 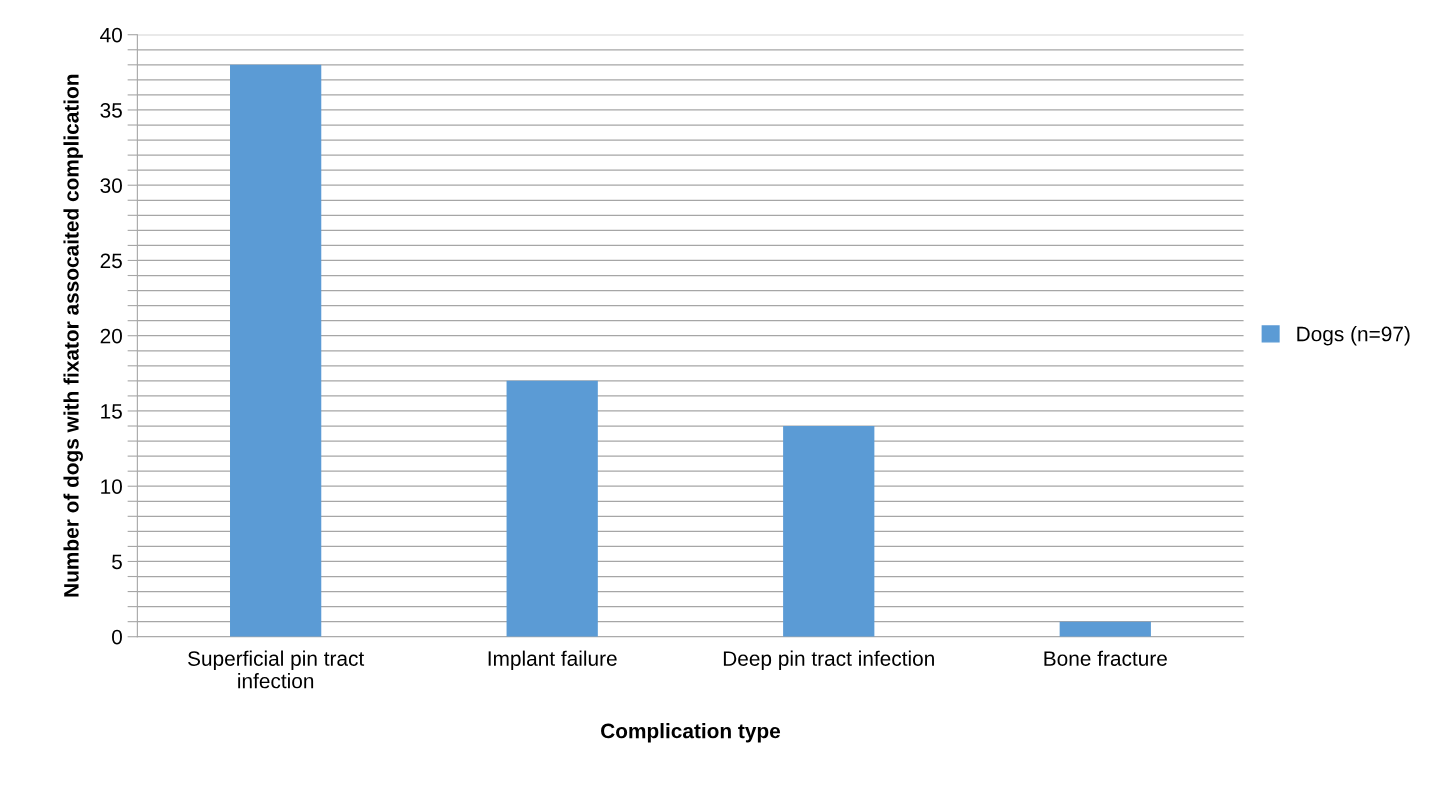 What do you see at coordinates (111, 486) in the screenshot?
I see `y-tick-label: 10` at bounding box center [111, 486].